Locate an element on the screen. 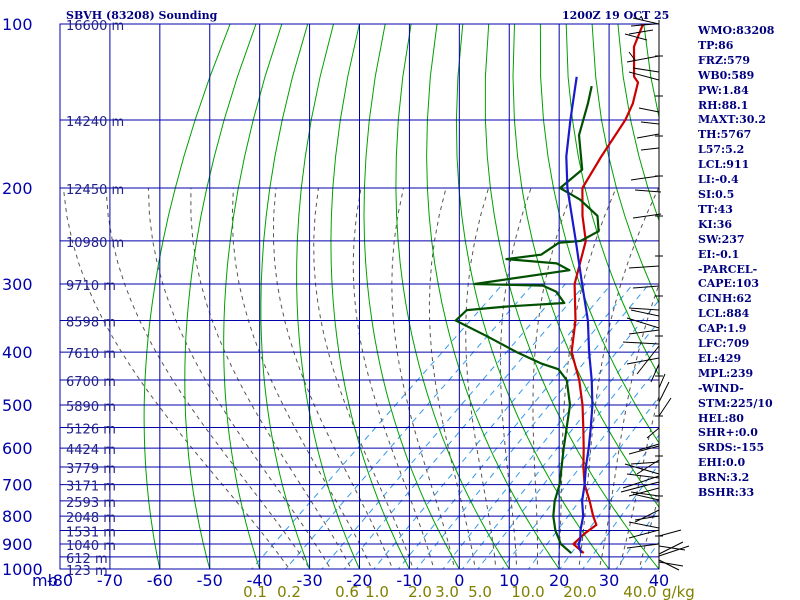 The height and width of the screenshot is (600, 800). temperature-tick-label: -40 is located at coordinates (260, 580).